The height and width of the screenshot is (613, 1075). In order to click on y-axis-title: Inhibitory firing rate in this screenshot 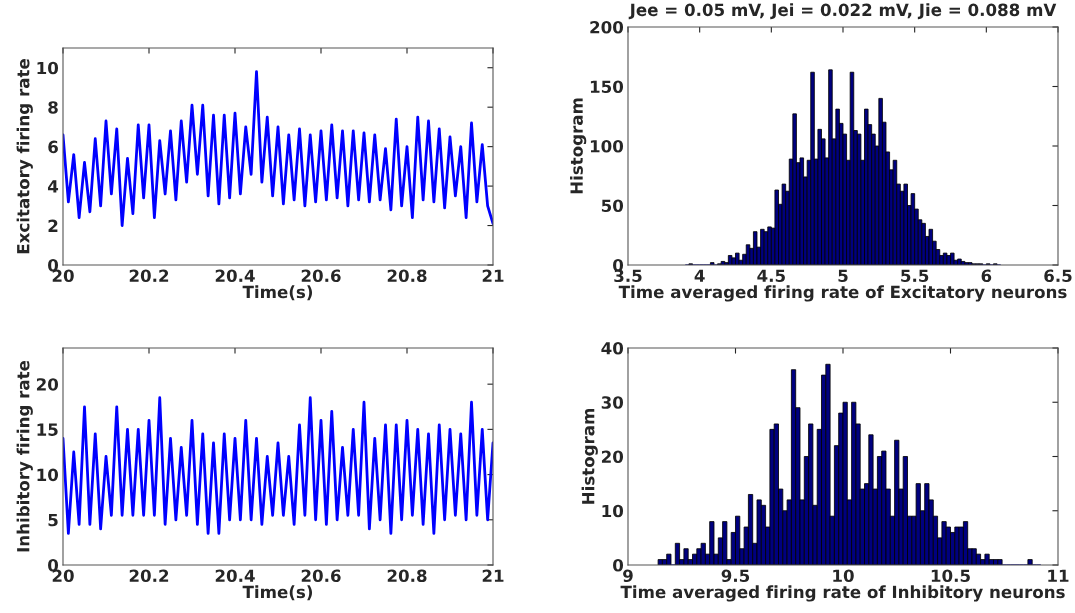, I will do `click(24, 456)`.